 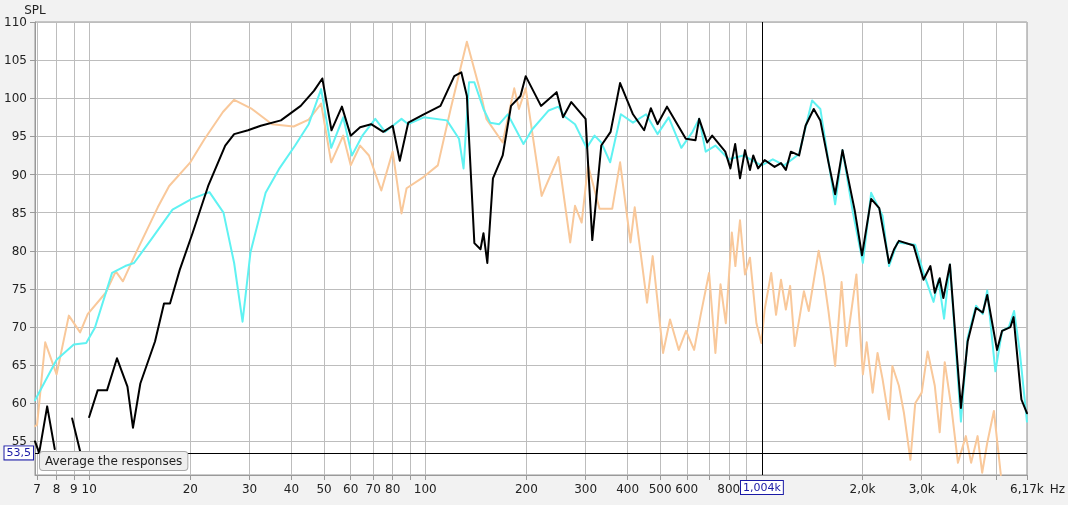 What do you see at coordinates (660, 489) in the screenshot?
I see `x-tick-label: 500` at bounding box center [660, 489].